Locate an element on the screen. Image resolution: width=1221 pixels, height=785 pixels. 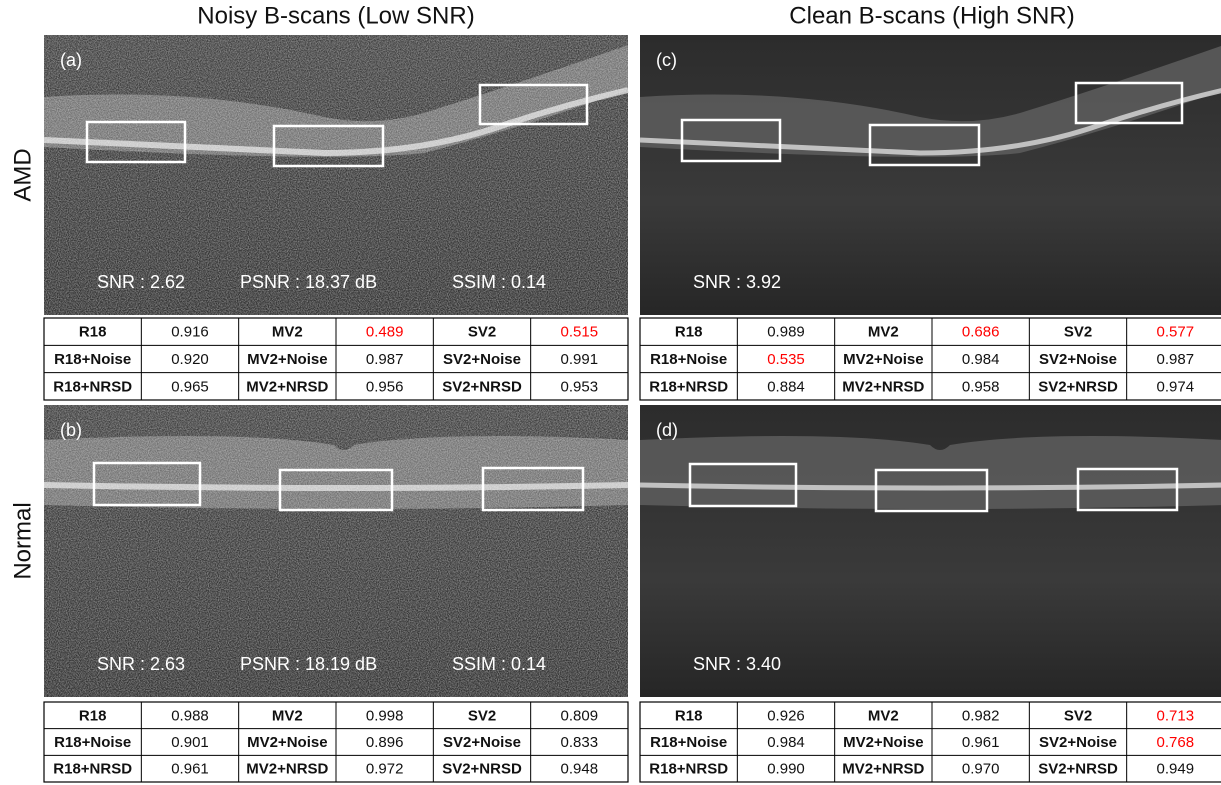
metric: SNR : 3.92 is located at coordinates (737, 282).